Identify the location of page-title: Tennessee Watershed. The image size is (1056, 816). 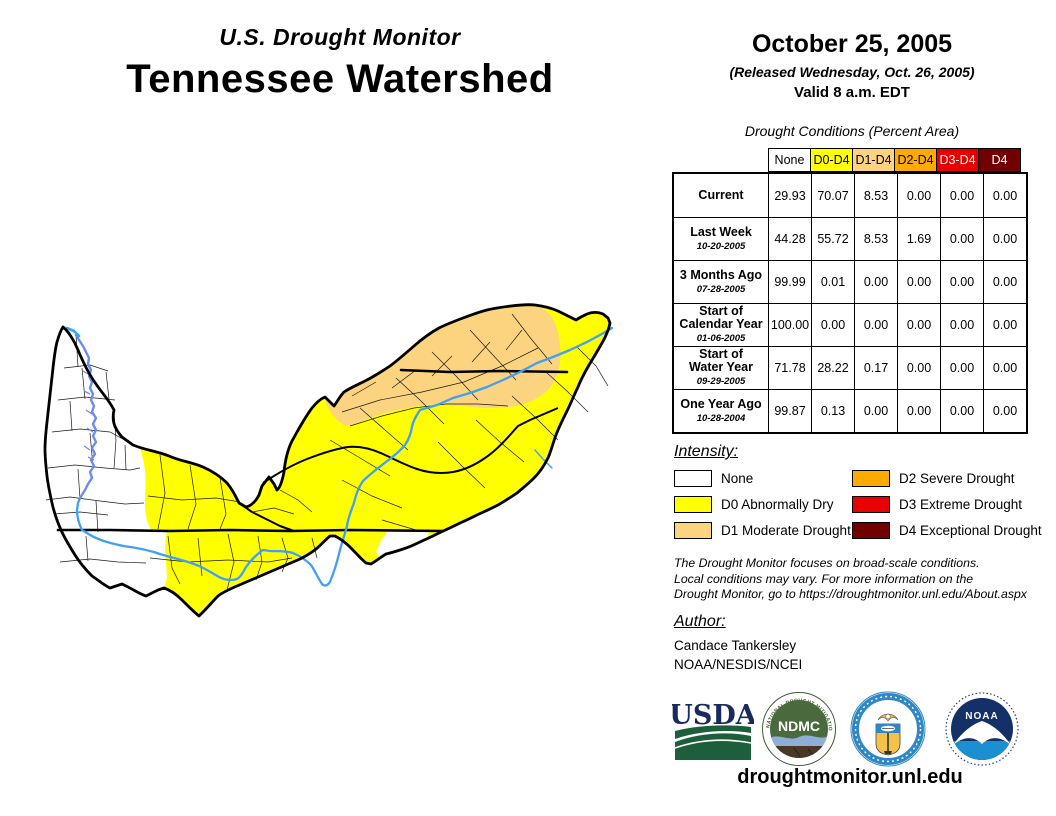
(340, 79).